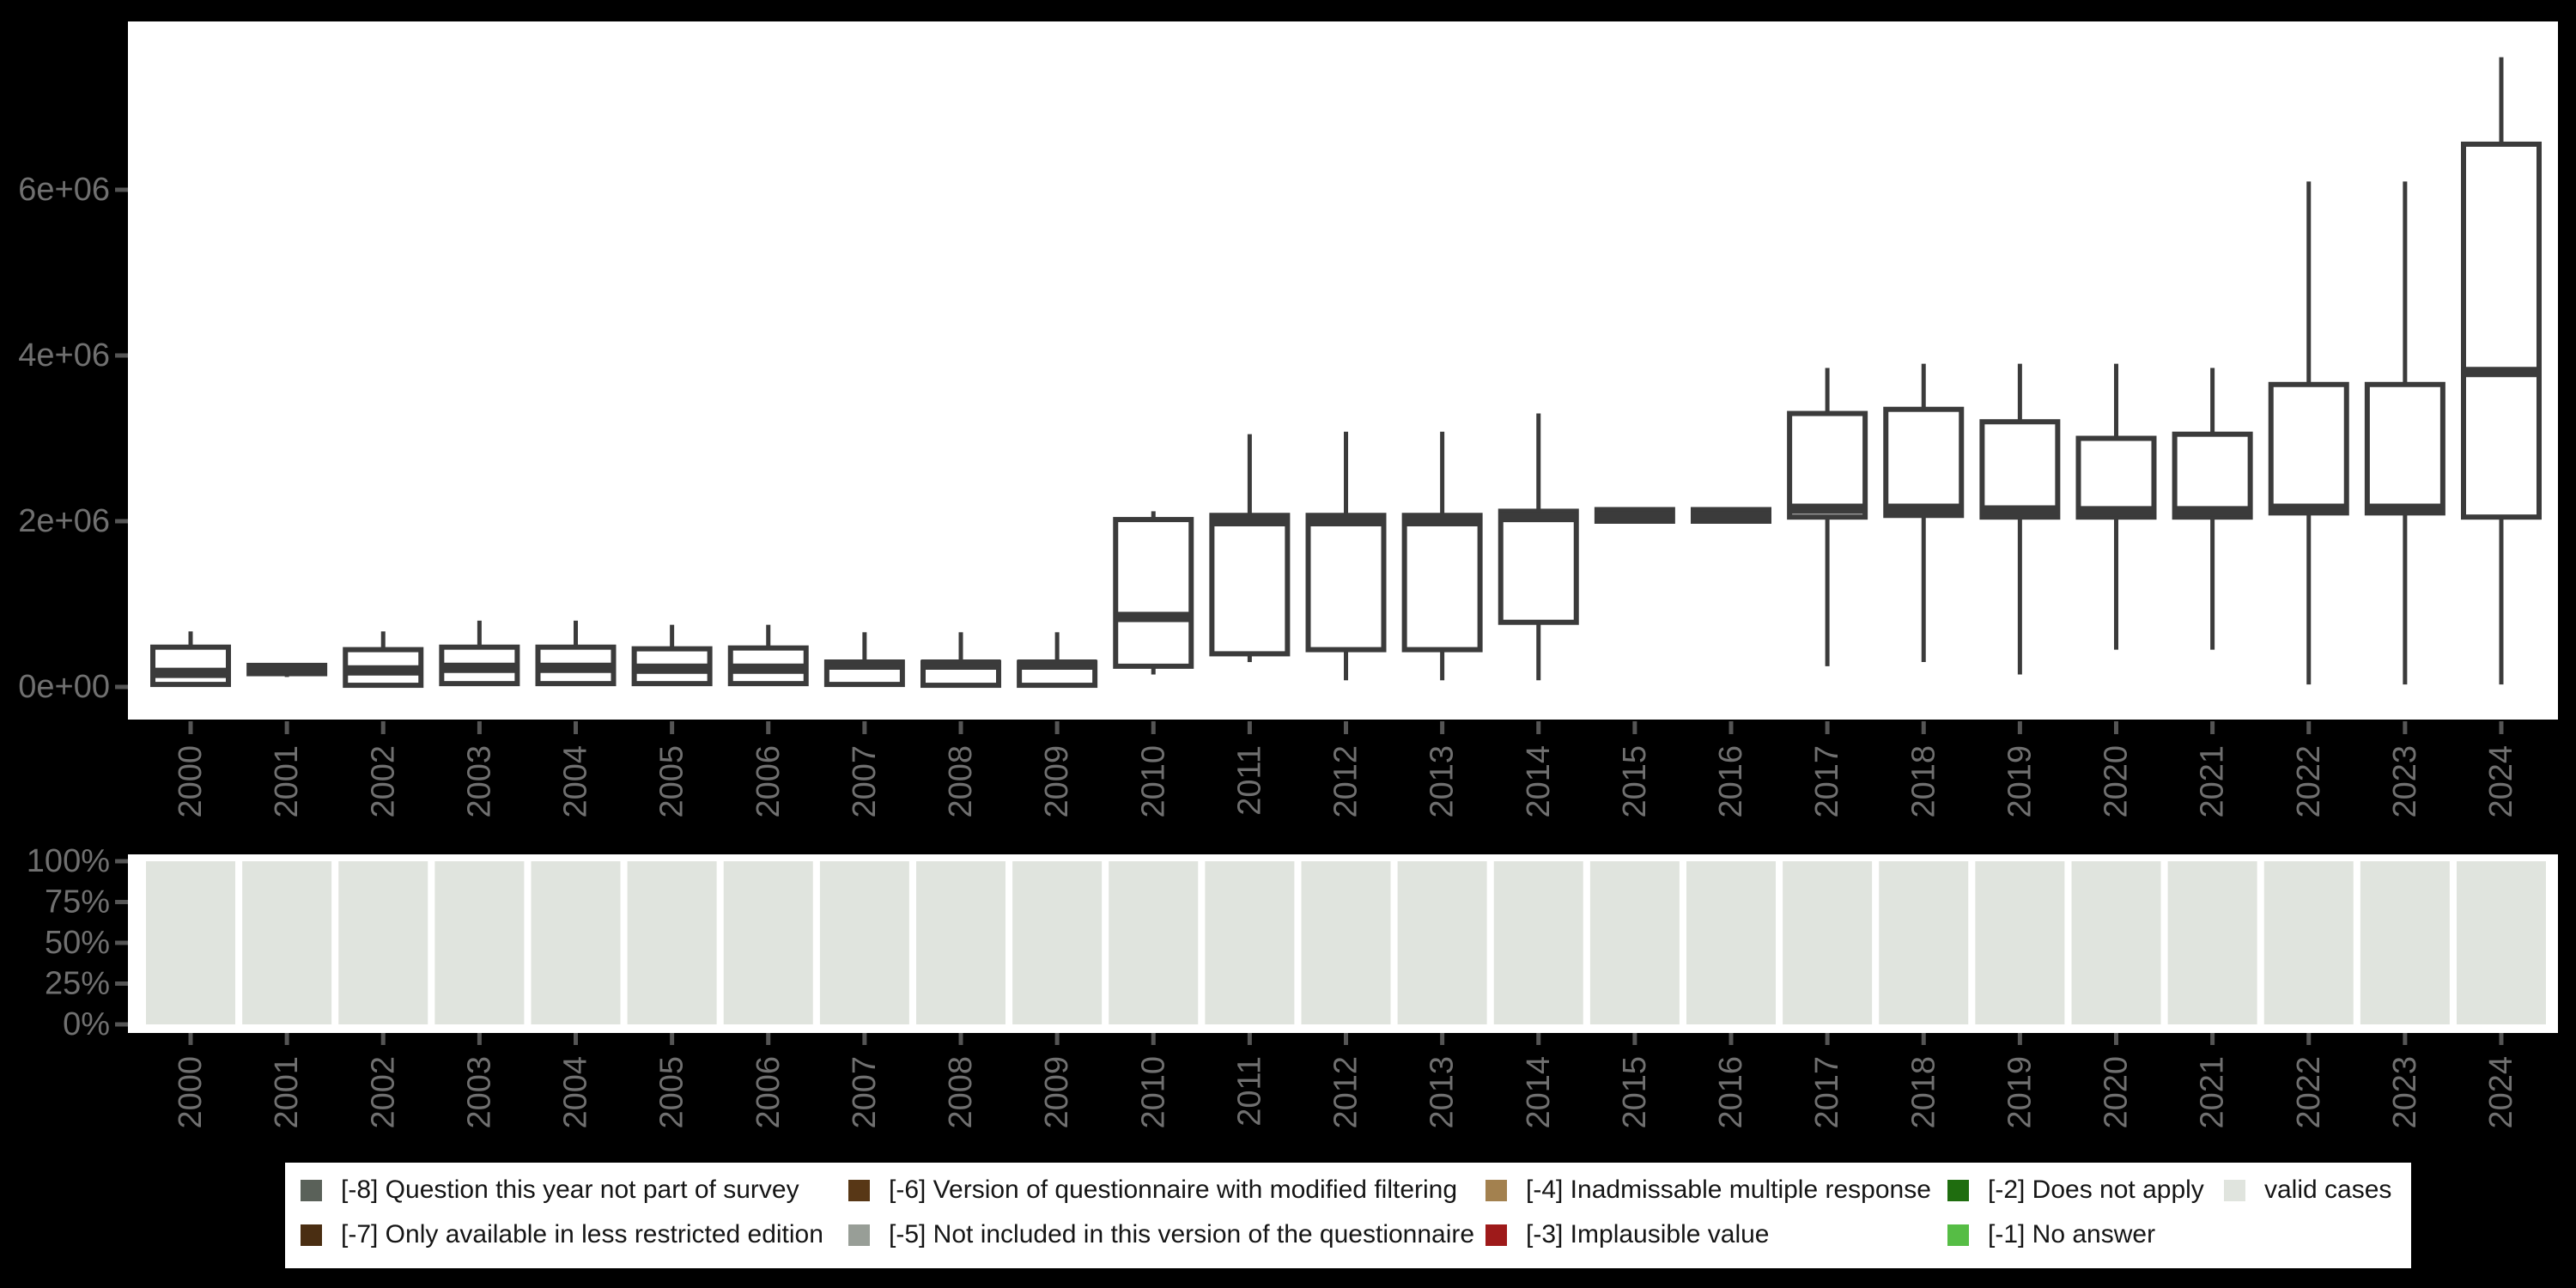 This screenshot has height=1288, width=2576. What do you see at coordinates (383, 943) in the screenshot?
I see `bar-valid-cases-2002` at bounding box center [383, 943].